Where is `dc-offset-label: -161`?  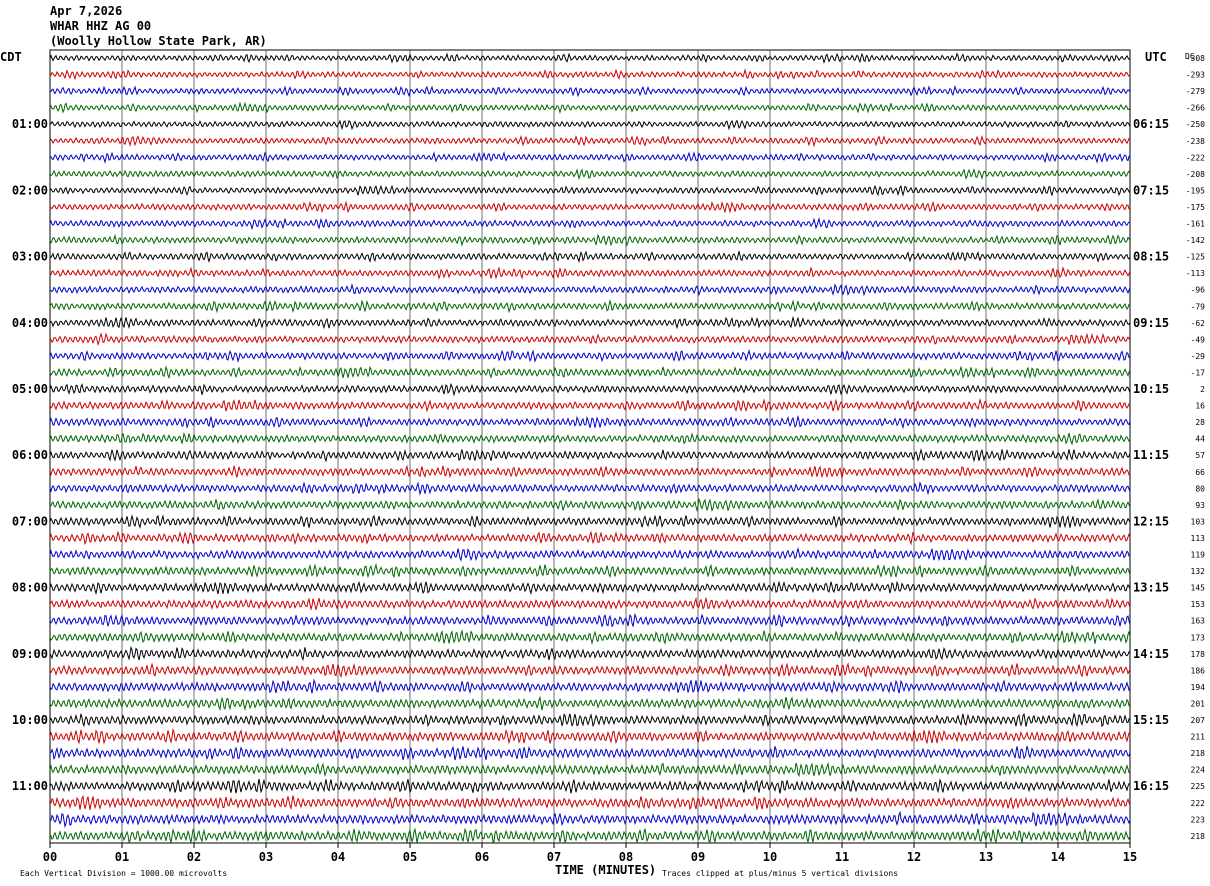 dc-offset-label: -161 is located at coordinates (1195, 224).